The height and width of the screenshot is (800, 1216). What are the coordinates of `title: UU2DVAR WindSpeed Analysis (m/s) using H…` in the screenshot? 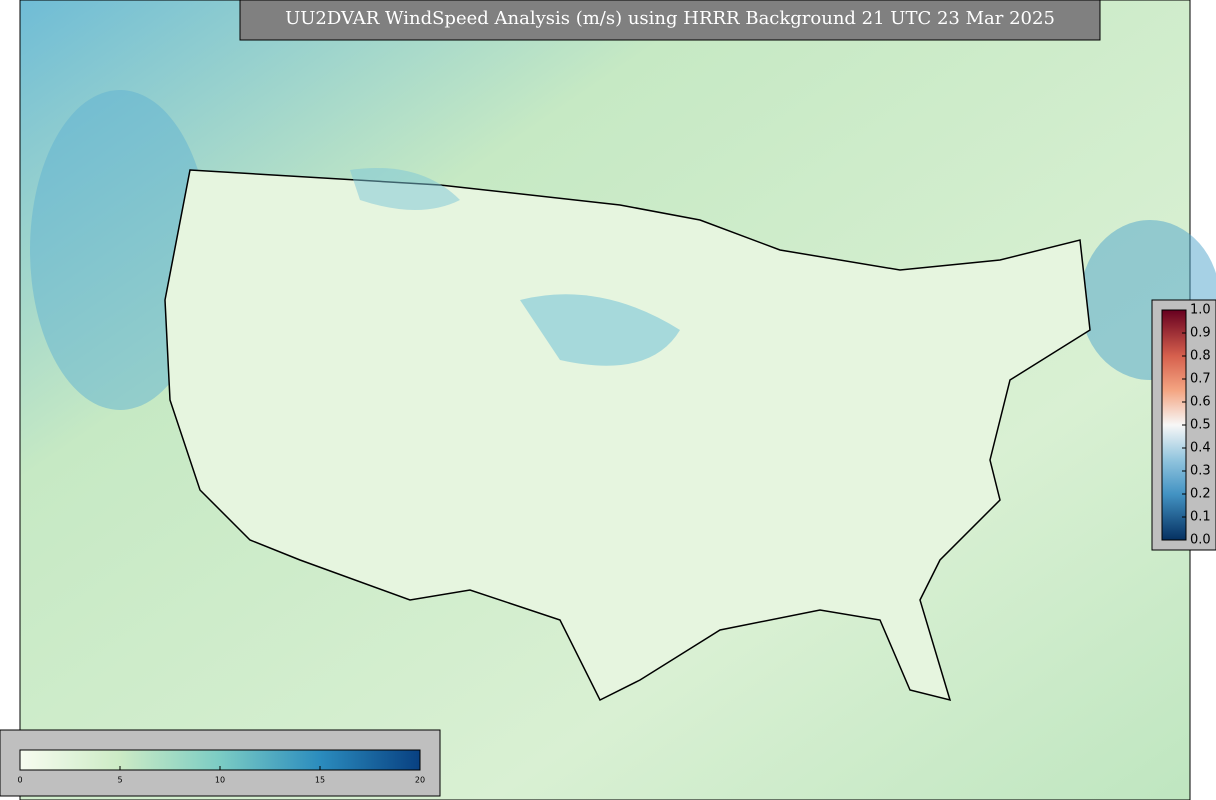 It's located at (670, 18).